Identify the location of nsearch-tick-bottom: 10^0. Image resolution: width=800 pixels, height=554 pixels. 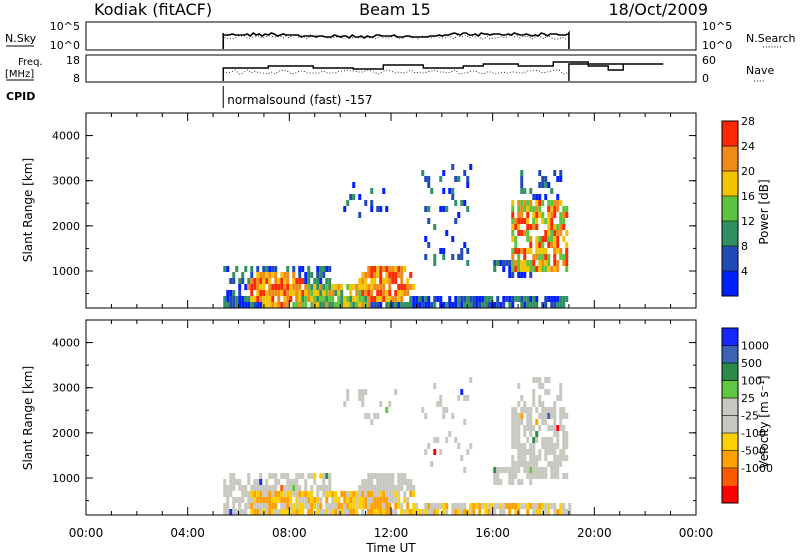
(717, 45).